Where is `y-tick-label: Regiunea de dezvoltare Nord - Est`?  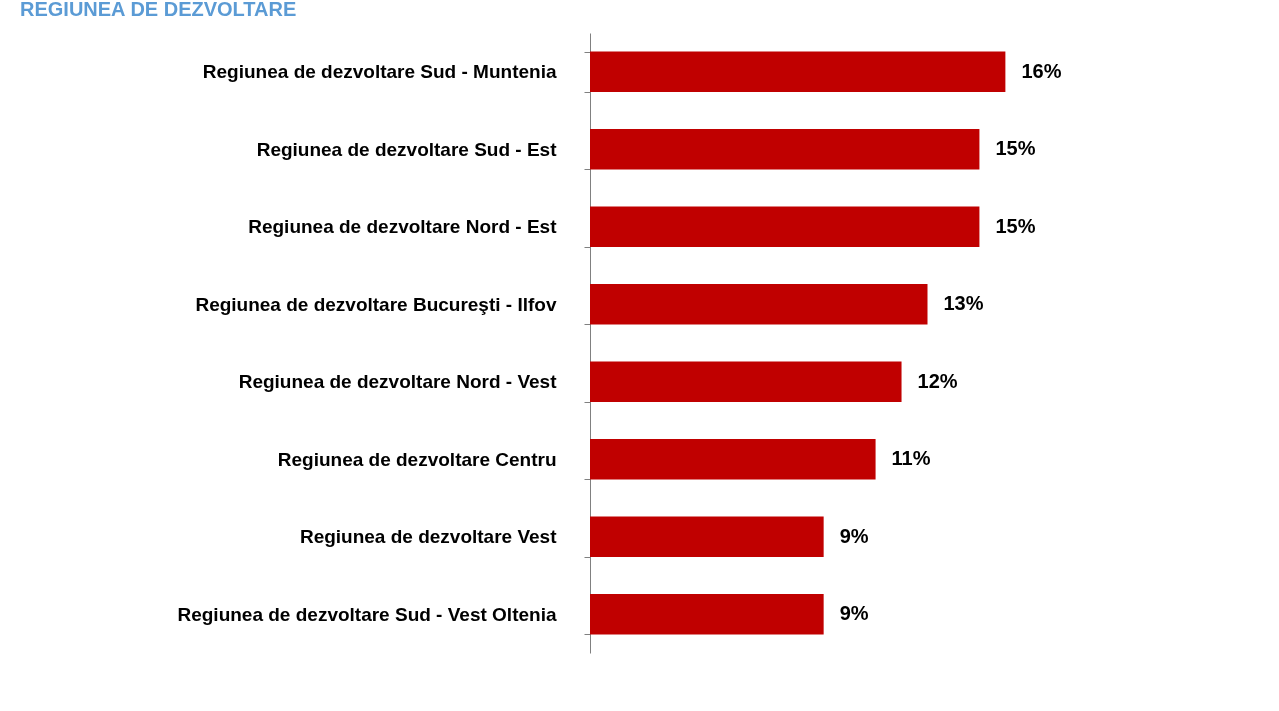 y-tick-label: Regiunea de dezvoltare Nord - Est is located at coordinates (403, 227).